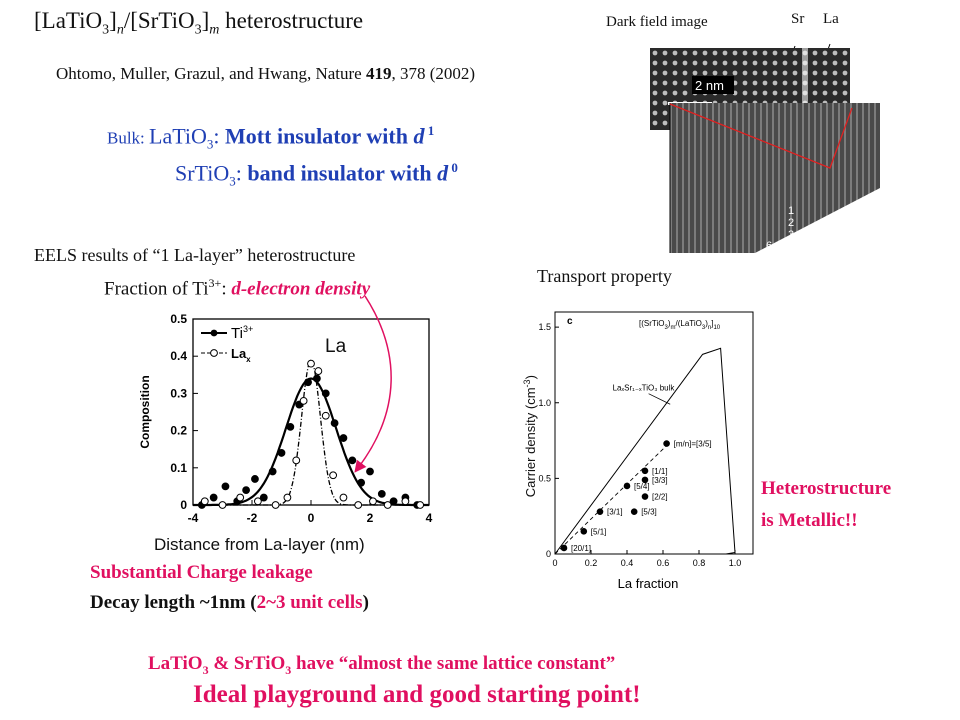 This screenshot has width=960, height=720. What do you see at coordinates (316, 174) in the screenshot?
I see `bulk-line-srtio3: SrTiO3: band insulator with d 0` at bounding box center [316, 174].